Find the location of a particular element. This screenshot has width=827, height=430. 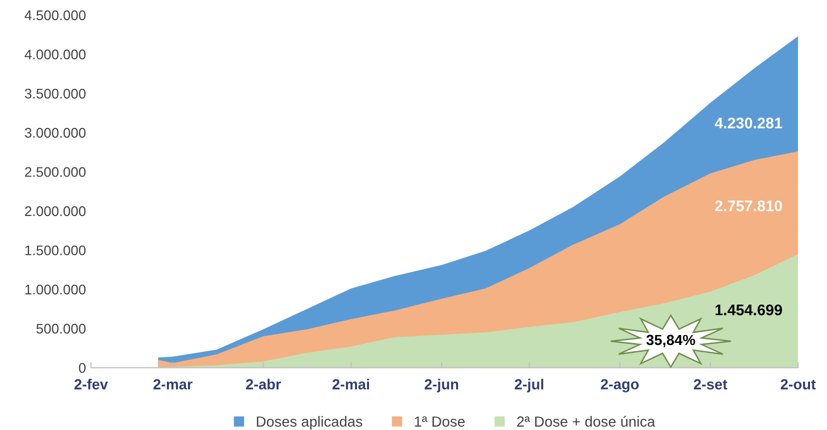

x-tick-label: 2-fev is located at coordinates (91, 384).